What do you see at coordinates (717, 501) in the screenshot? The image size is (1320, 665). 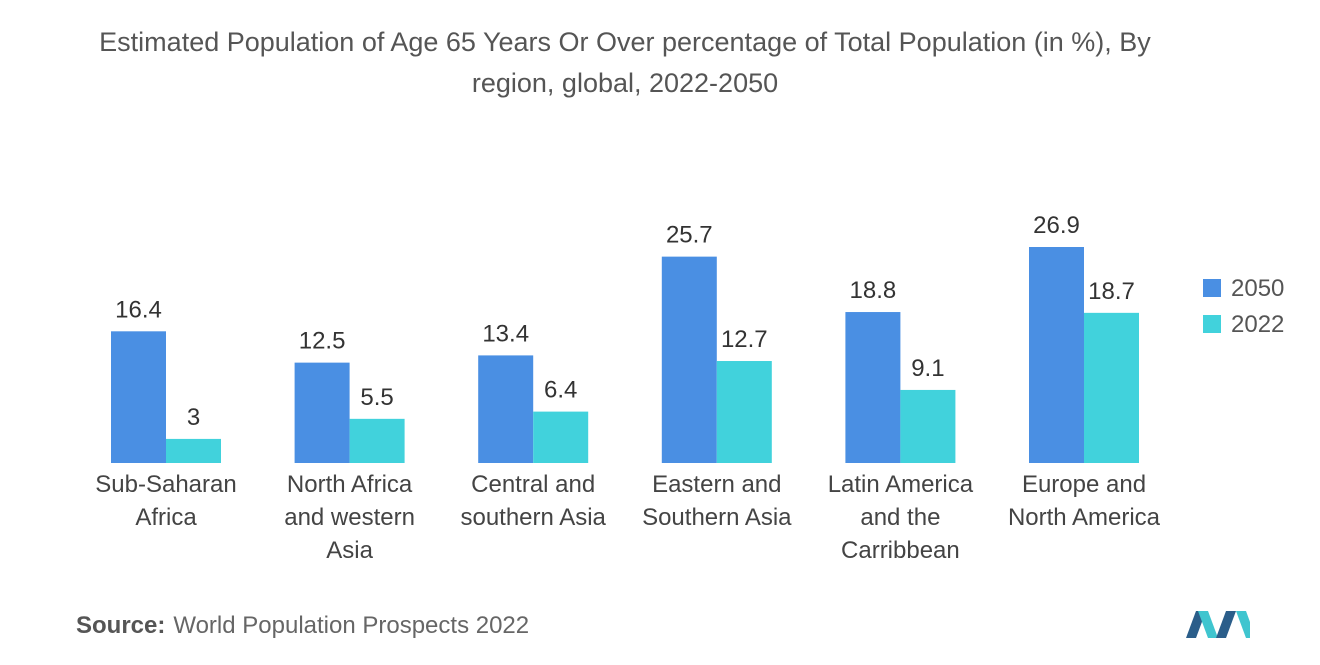 I see `x-tick-label: Eastern and Southern Asia` at bounding box center [717, 501].